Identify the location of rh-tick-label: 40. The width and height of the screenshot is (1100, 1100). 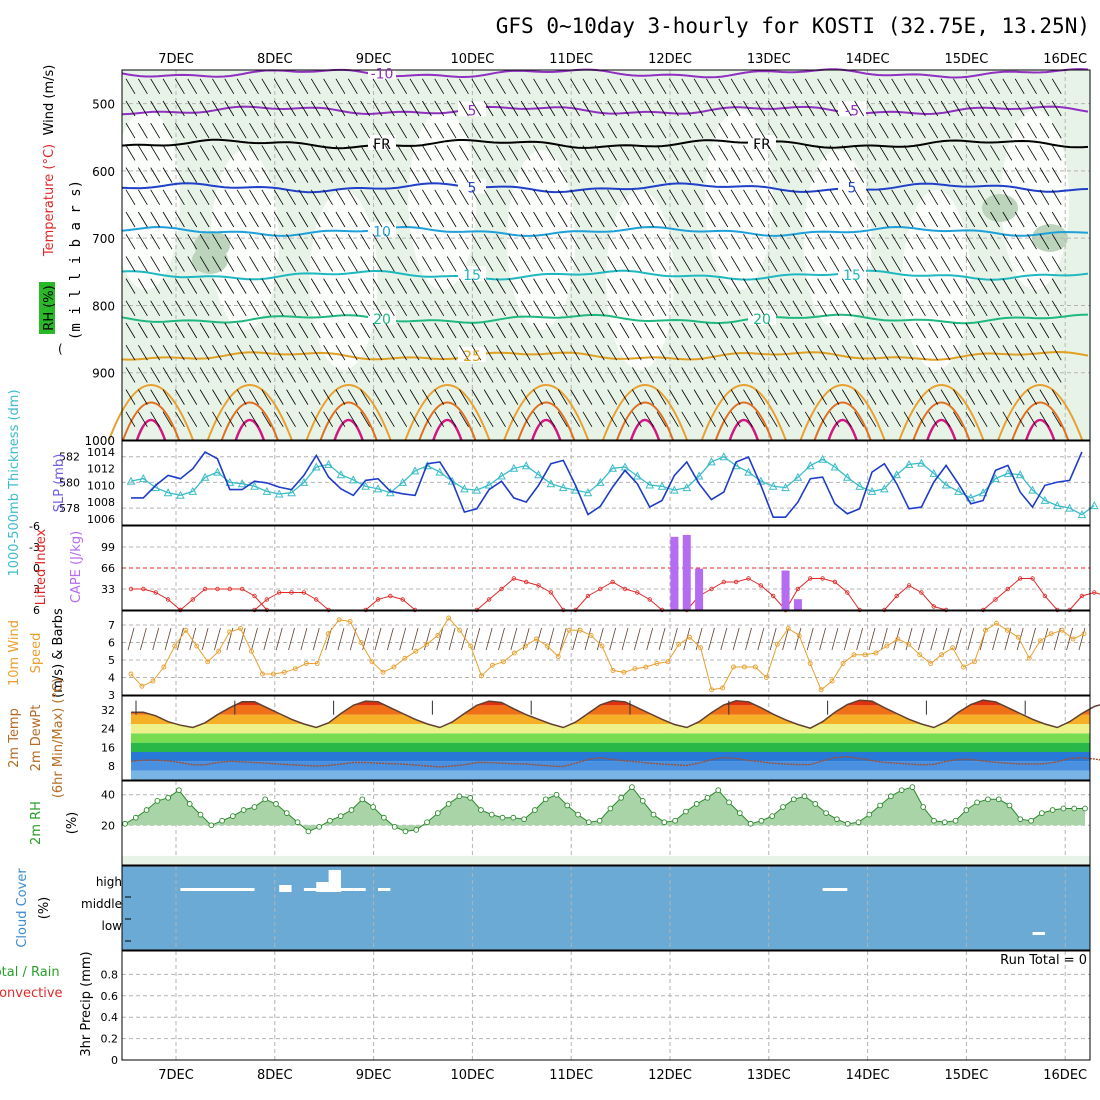
(108, 795).